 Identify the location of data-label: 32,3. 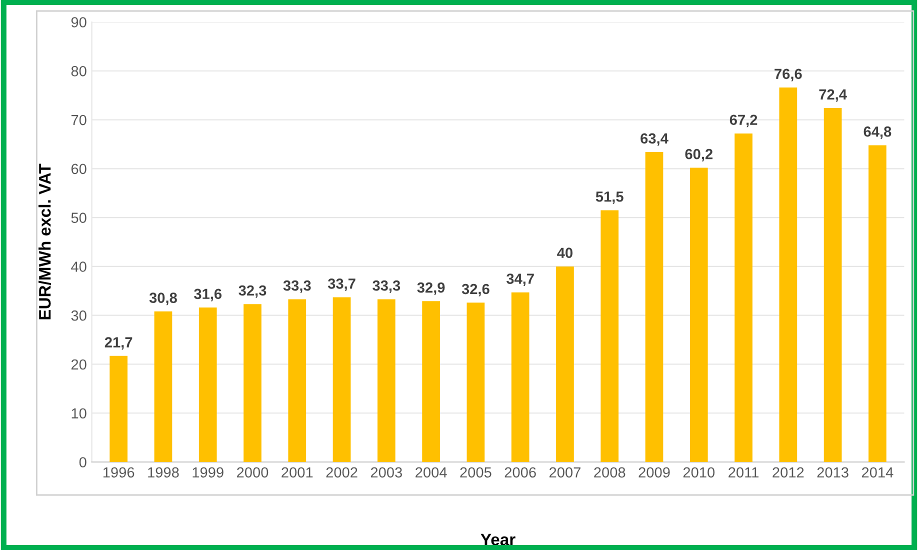
(252, 291).